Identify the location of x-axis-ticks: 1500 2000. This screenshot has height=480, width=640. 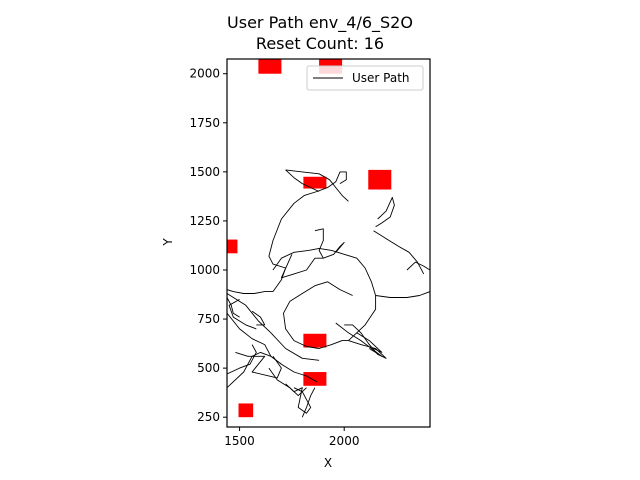
(291, 437).